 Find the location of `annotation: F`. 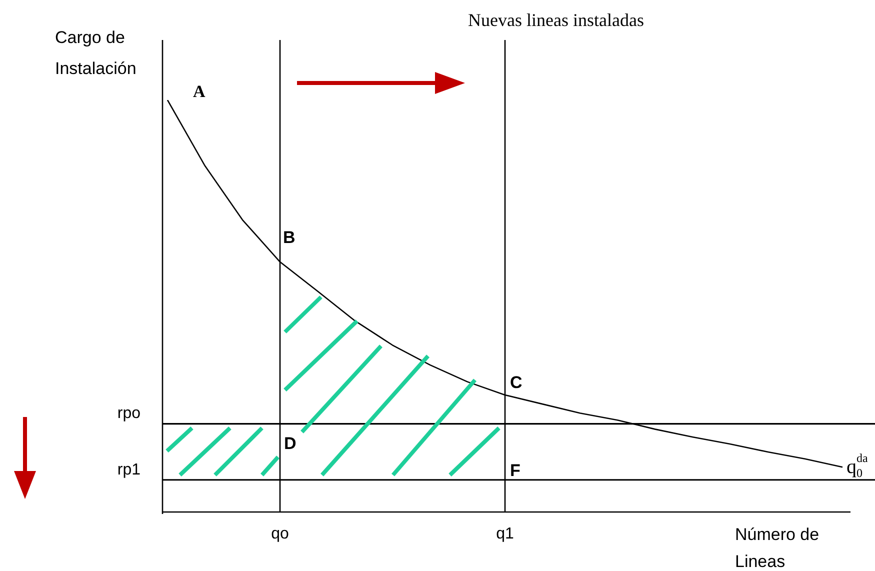

annotation: F is located at coordinates (515, 470).